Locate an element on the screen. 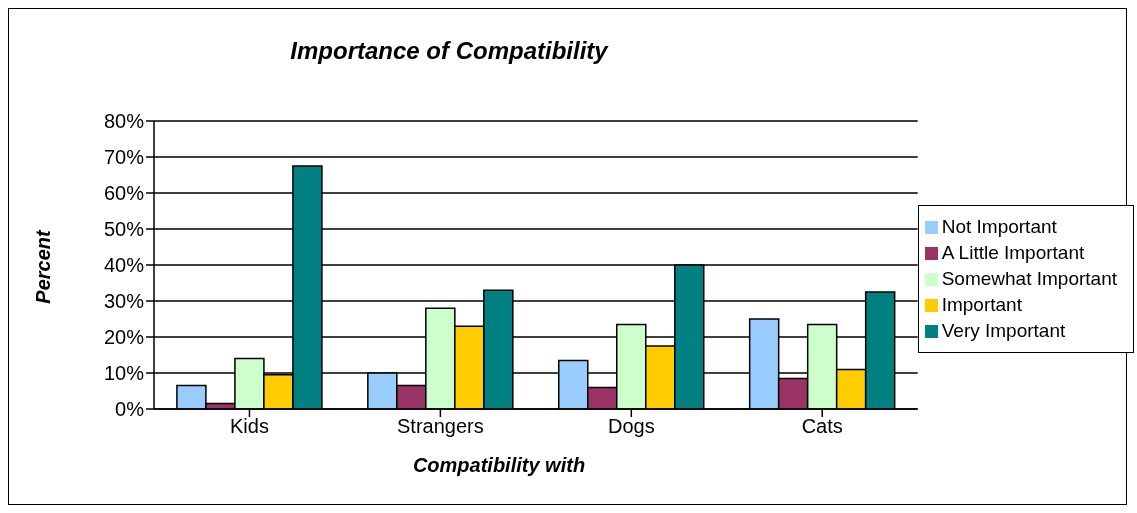 The width and height of the screenshot is (1137, 513). x-tick-label: Cats is located at coordinates (822, 426).